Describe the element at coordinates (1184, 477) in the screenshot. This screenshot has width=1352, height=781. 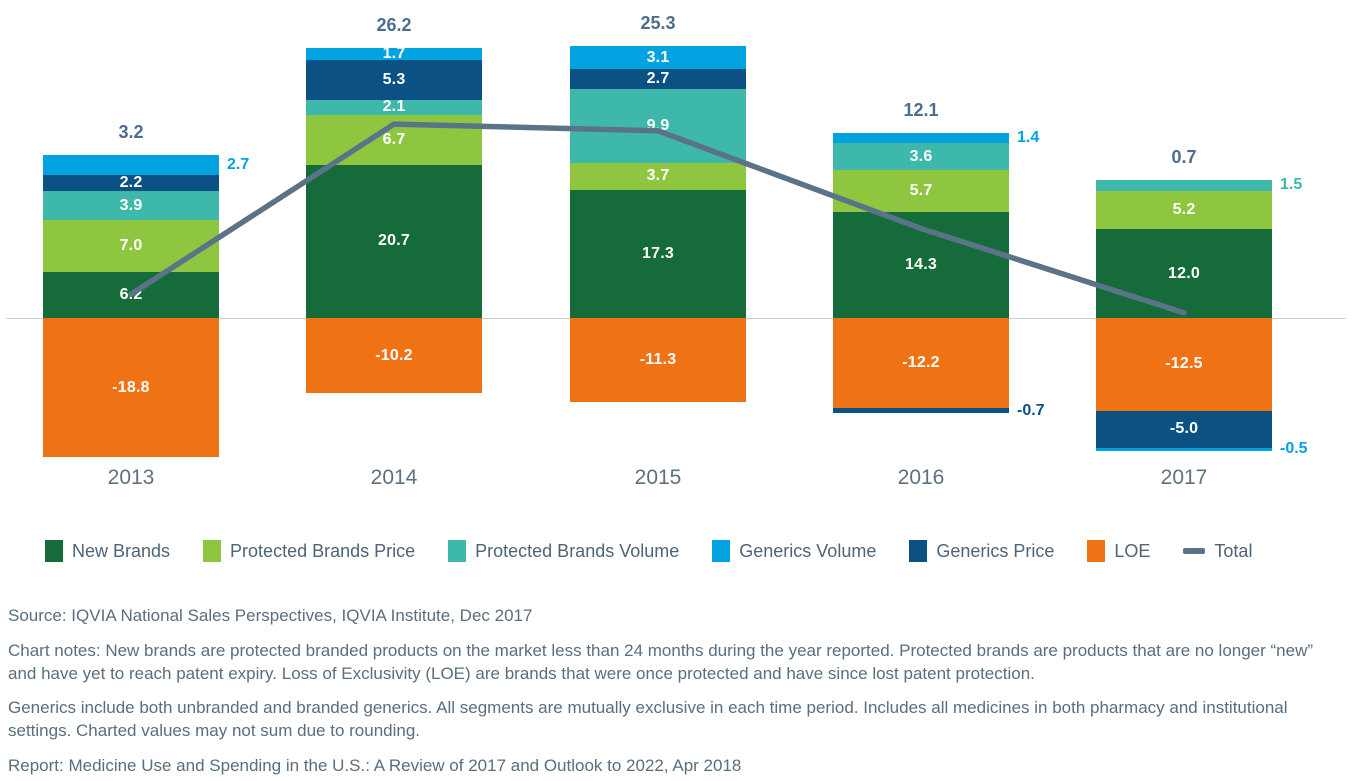
I see `x-axis-label-2017: 2017` at that location.